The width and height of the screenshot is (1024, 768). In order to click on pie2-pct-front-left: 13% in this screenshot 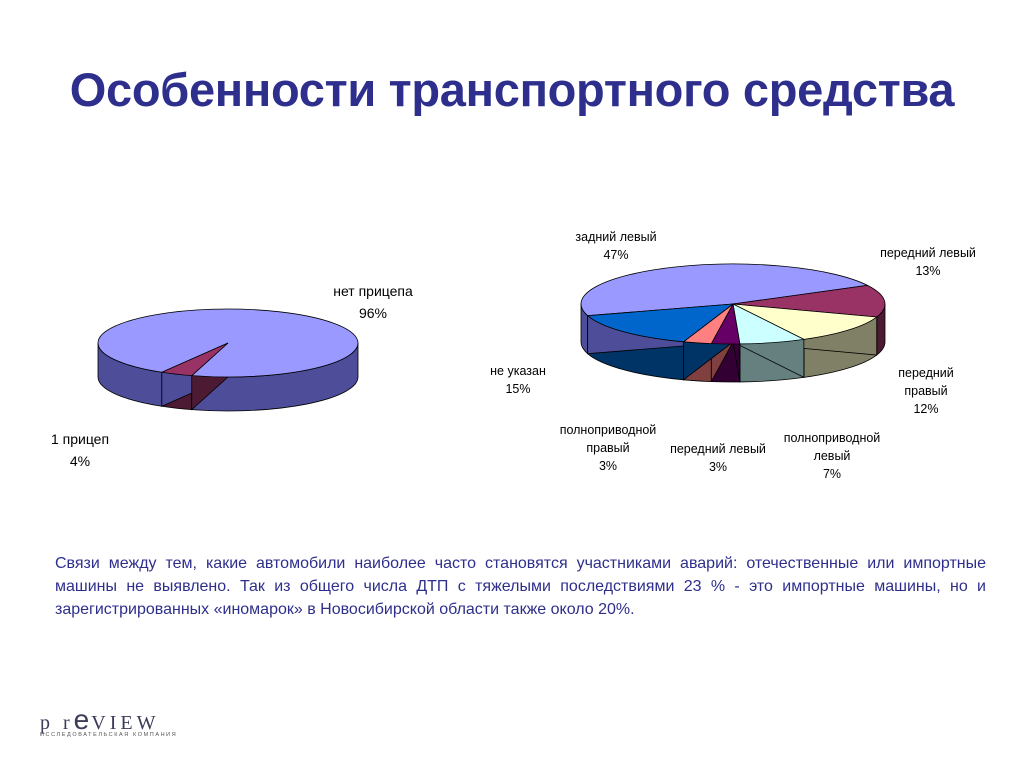, I will do `click(927, 271)`.